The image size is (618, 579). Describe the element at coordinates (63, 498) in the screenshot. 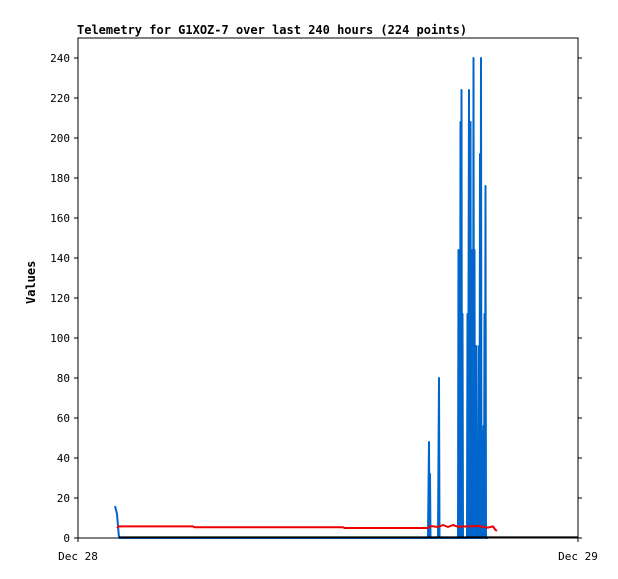

I see `y-tick-label: 20` at that location.